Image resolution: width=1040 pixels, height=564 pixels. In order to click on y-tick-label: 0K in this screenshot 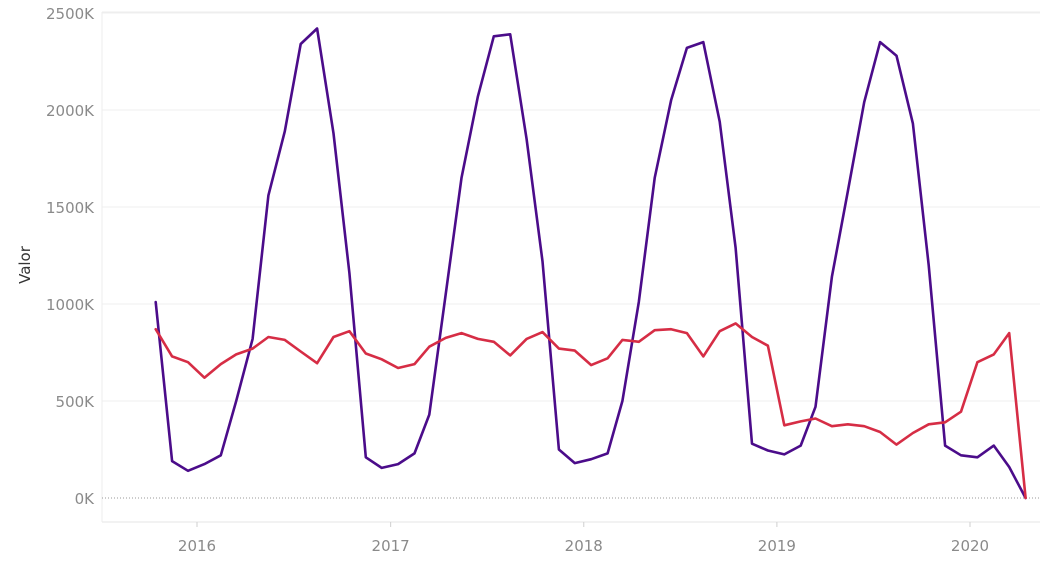, I will do `click(85, 499)`.